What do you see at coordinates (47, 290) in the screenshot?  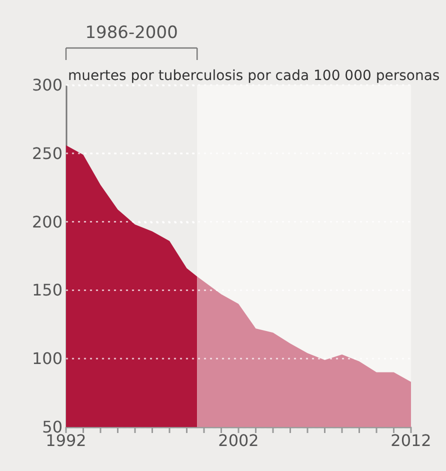 I see `y-tick-label: 150` at bounding box center [47, 290].